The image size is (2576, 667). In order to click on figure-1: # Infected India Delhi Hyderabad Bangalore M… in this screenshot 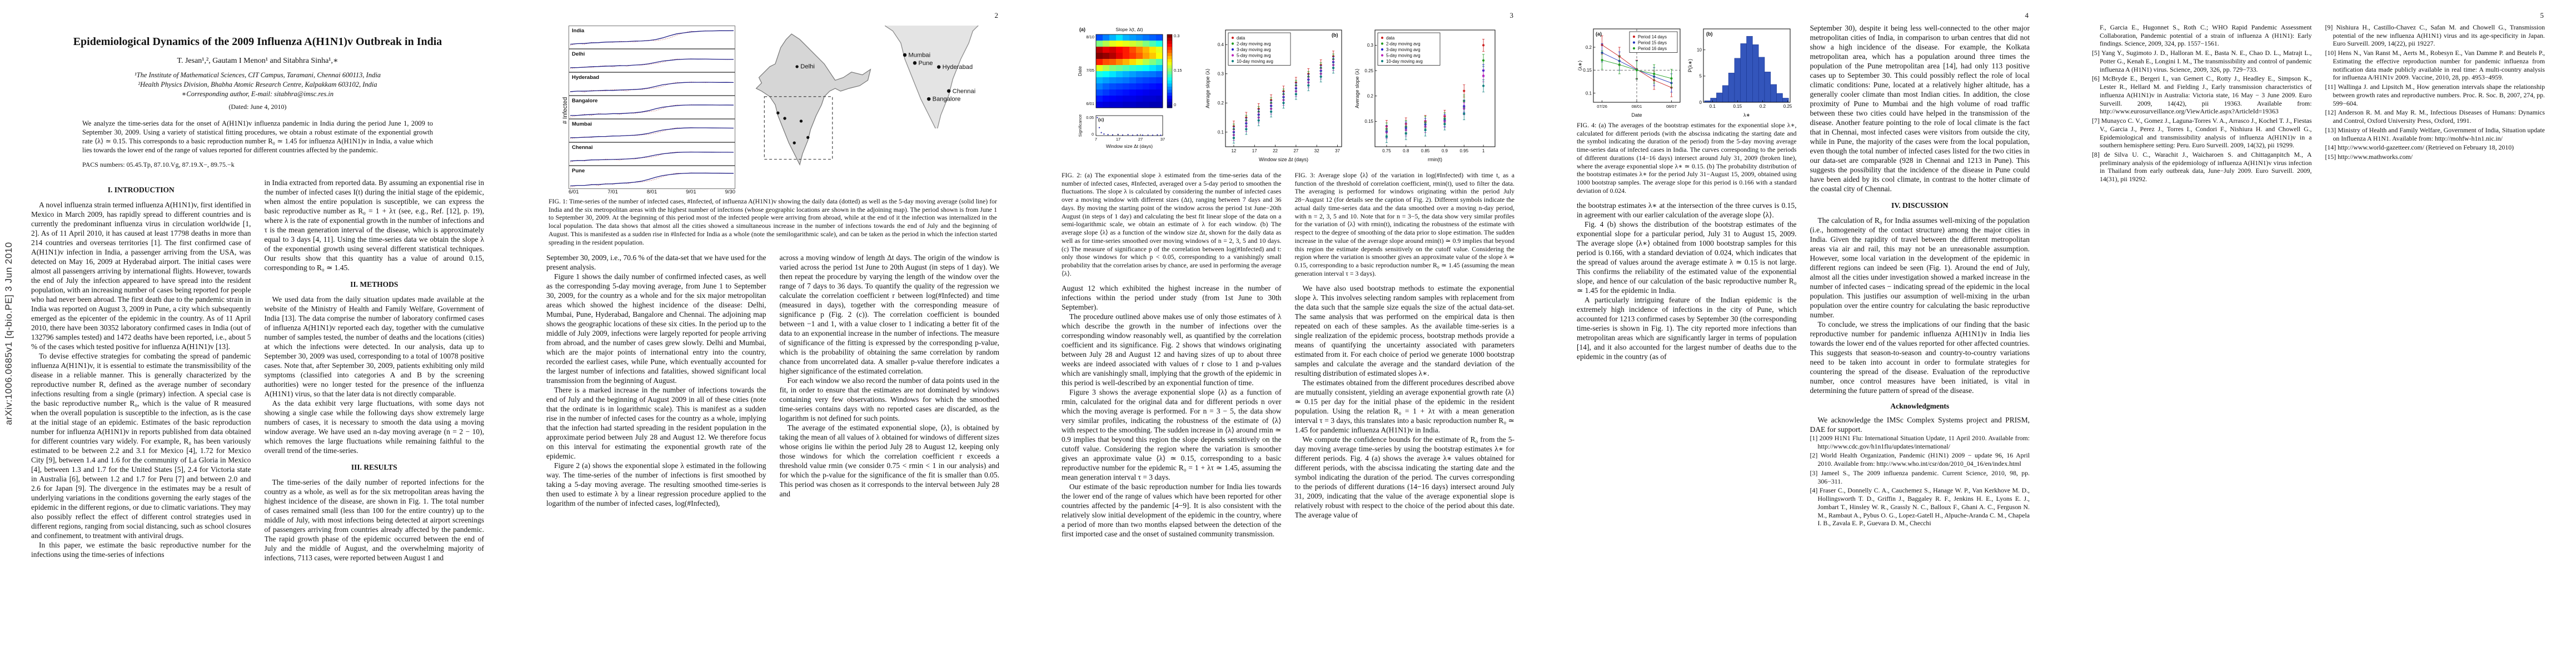, I will do `click(772, 110)`.